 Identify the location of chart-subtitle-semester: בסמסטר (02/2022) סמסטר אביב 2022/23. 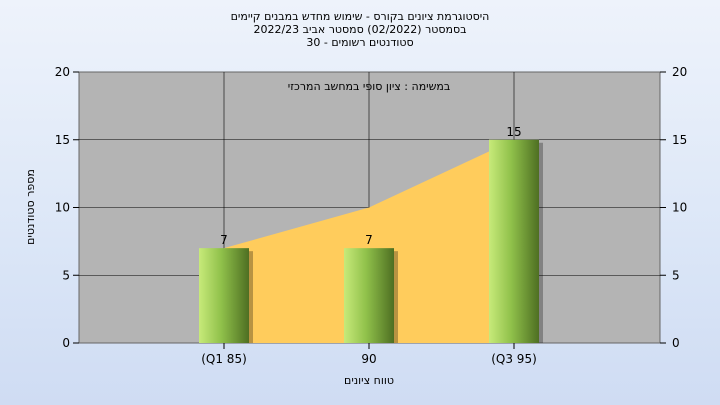
(360, 29).